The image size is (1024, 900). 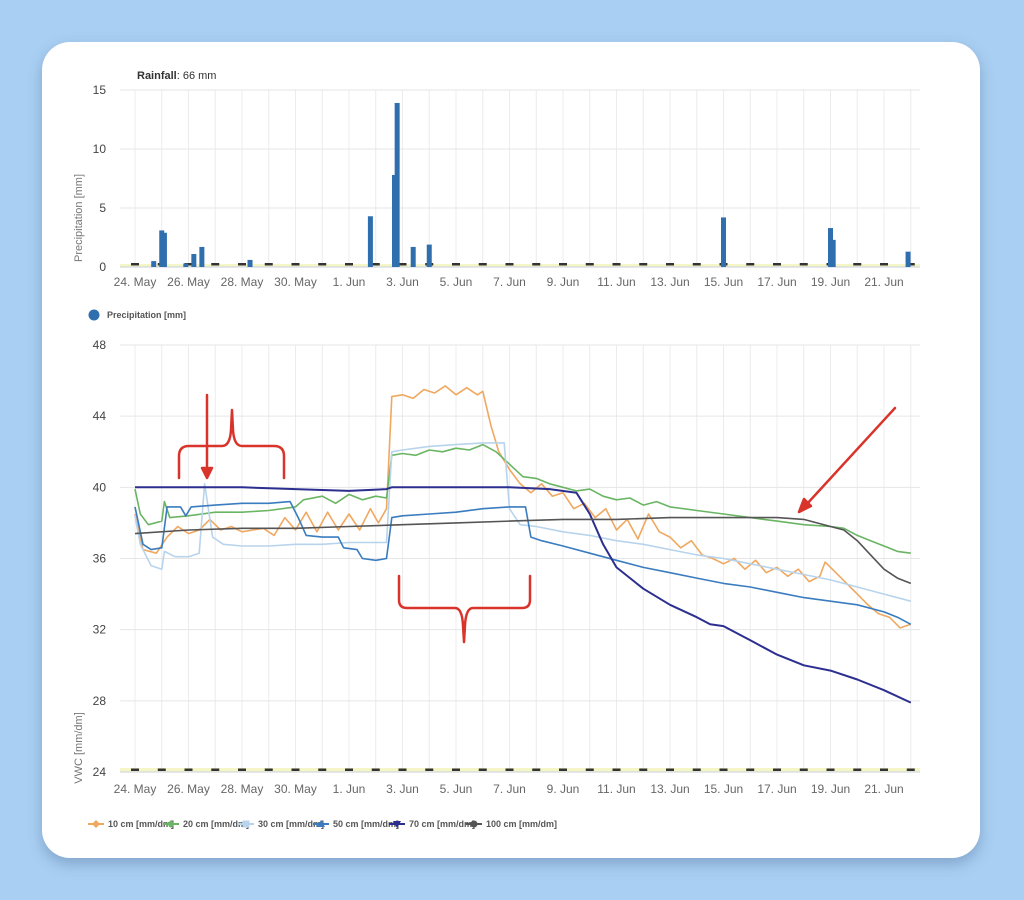 I want to click on vwc-legend-item: 70 cm [mm/dm], so click(x=432, y=824).